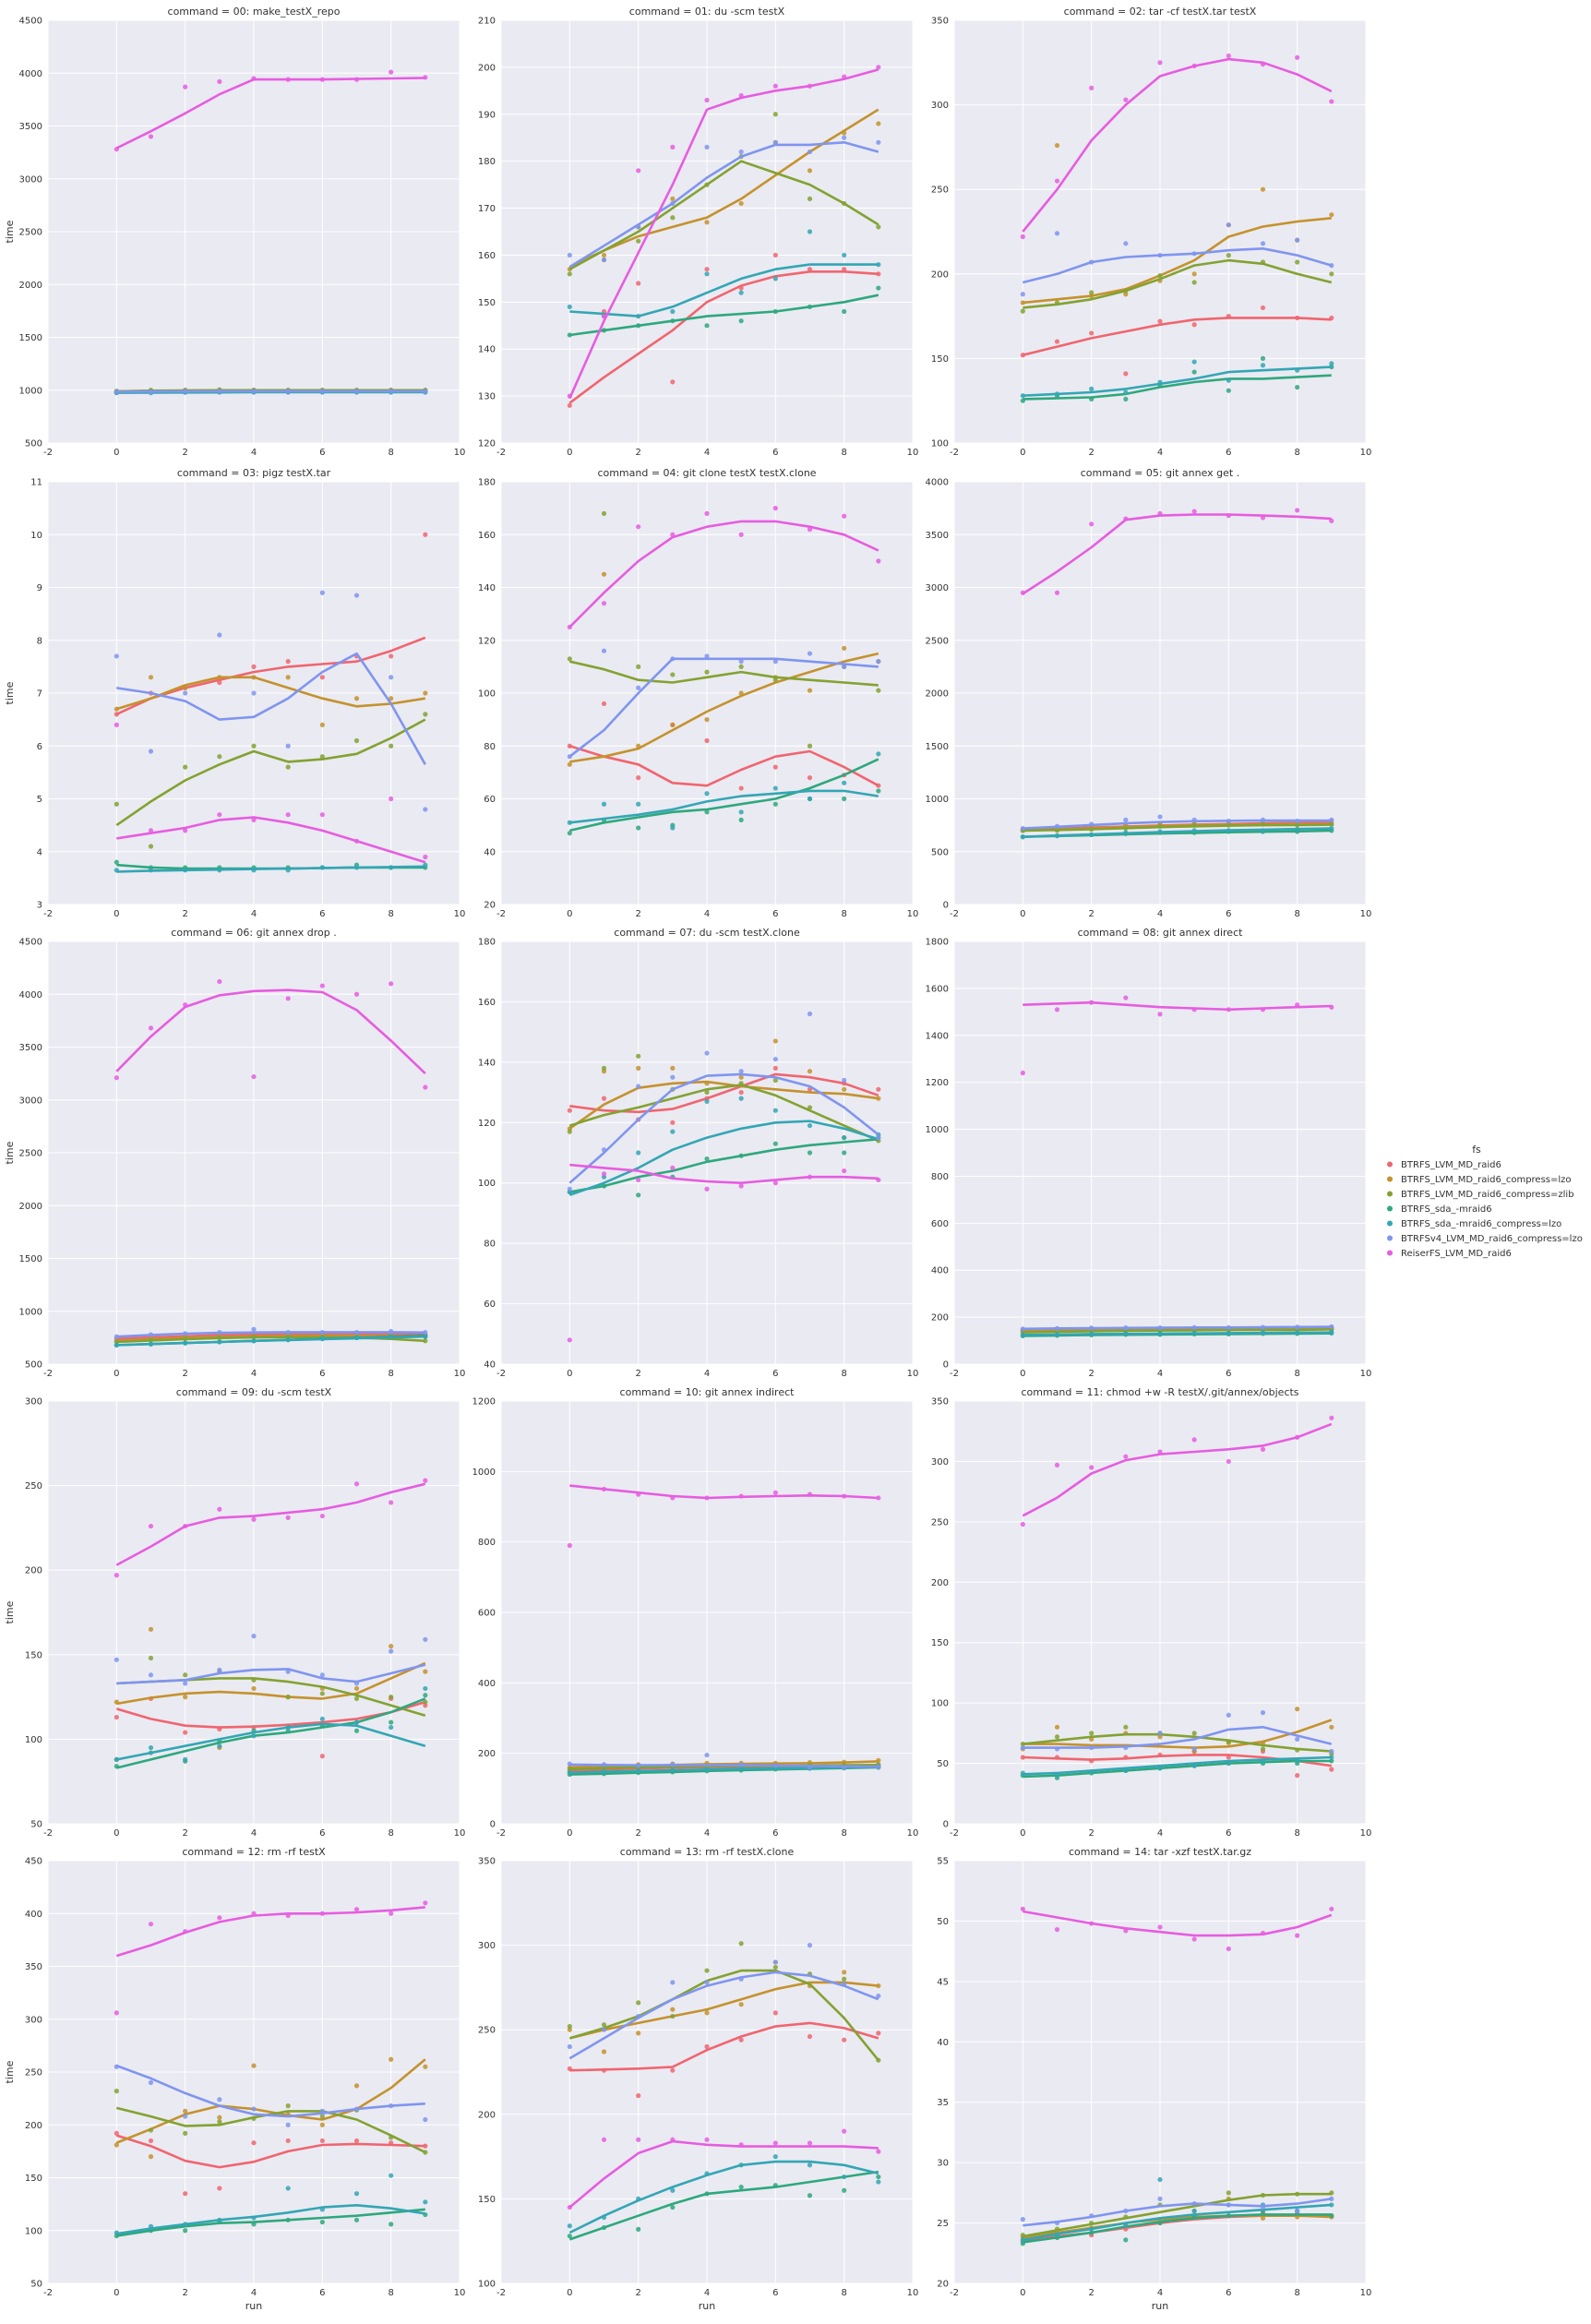  Describe the element at coordinates (36, 1825) in the screenshot. I see `y-tick-label: 50` at that location.